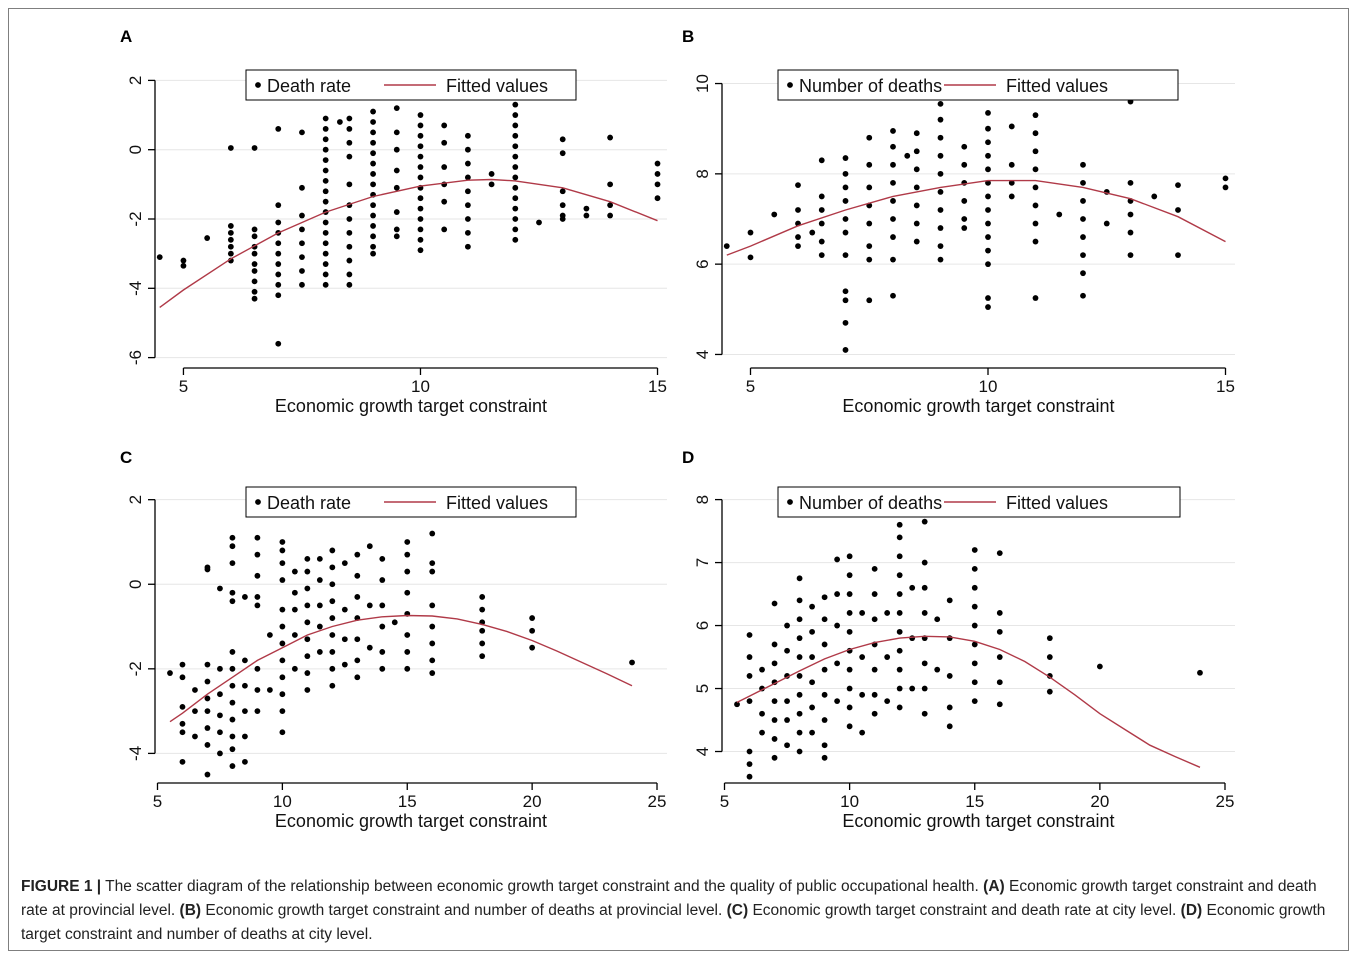 The image size is (1357, 959). What do you see at coordinates (870, 86) in the screenshot?
I see `legend-label-points: Number of deaths` at bounding box center [870, 86].